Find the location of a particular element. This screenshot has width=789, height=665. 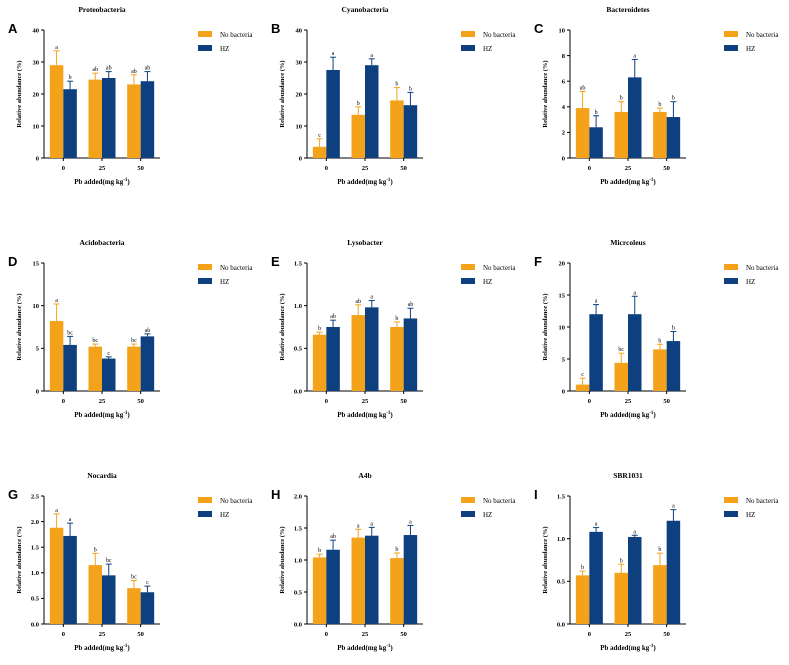

y-tick-label: 6 is located at coordinates (564, 82).